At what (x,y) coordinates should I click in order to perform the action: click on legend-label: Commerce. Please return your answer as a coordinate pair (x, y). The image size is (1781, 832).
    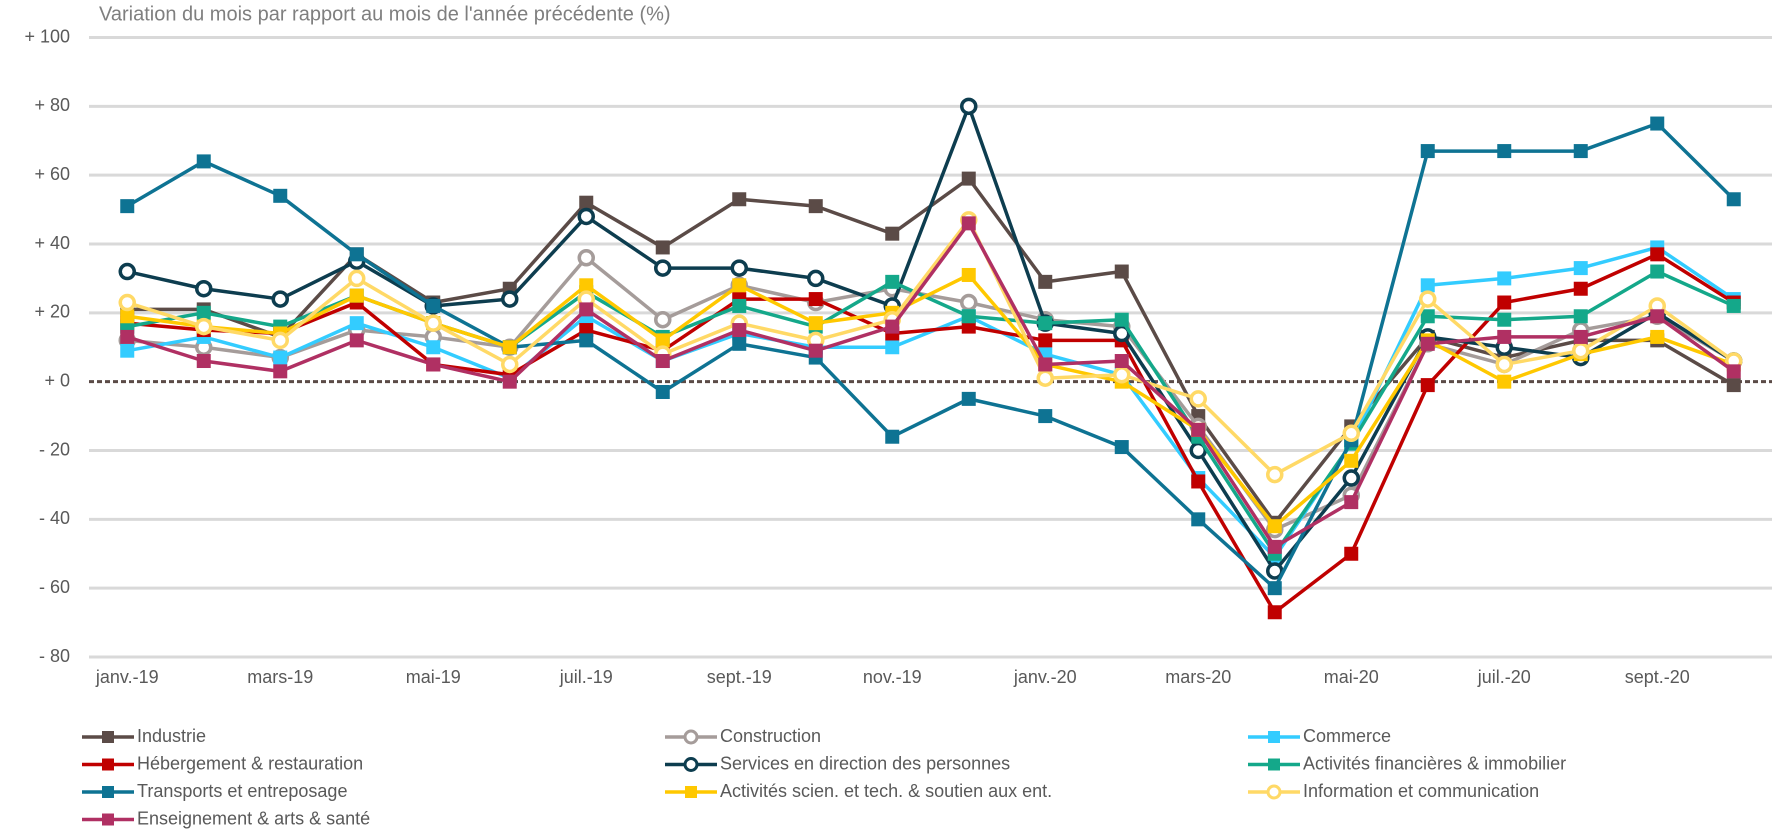
    Looking at the image, I should click on (1347, 736).